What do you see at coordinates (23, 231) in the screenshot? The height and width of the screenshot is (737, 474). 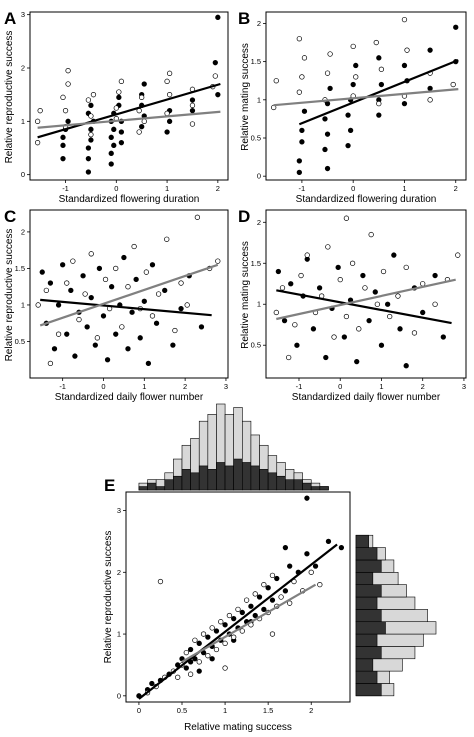 I see `y-tick-label-c: 2` at bounding box center [23, 231].